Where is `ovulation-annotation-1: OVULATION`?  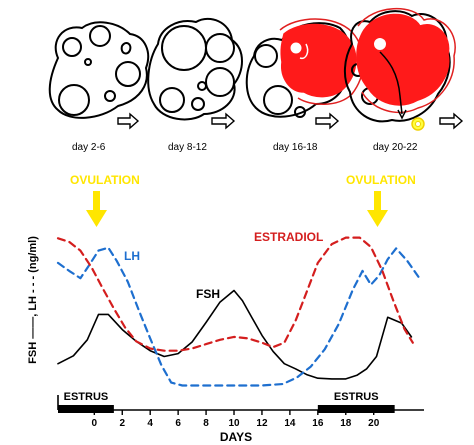 ovulation-annotation-1: OVULATION is located at coordinates (105, 200).